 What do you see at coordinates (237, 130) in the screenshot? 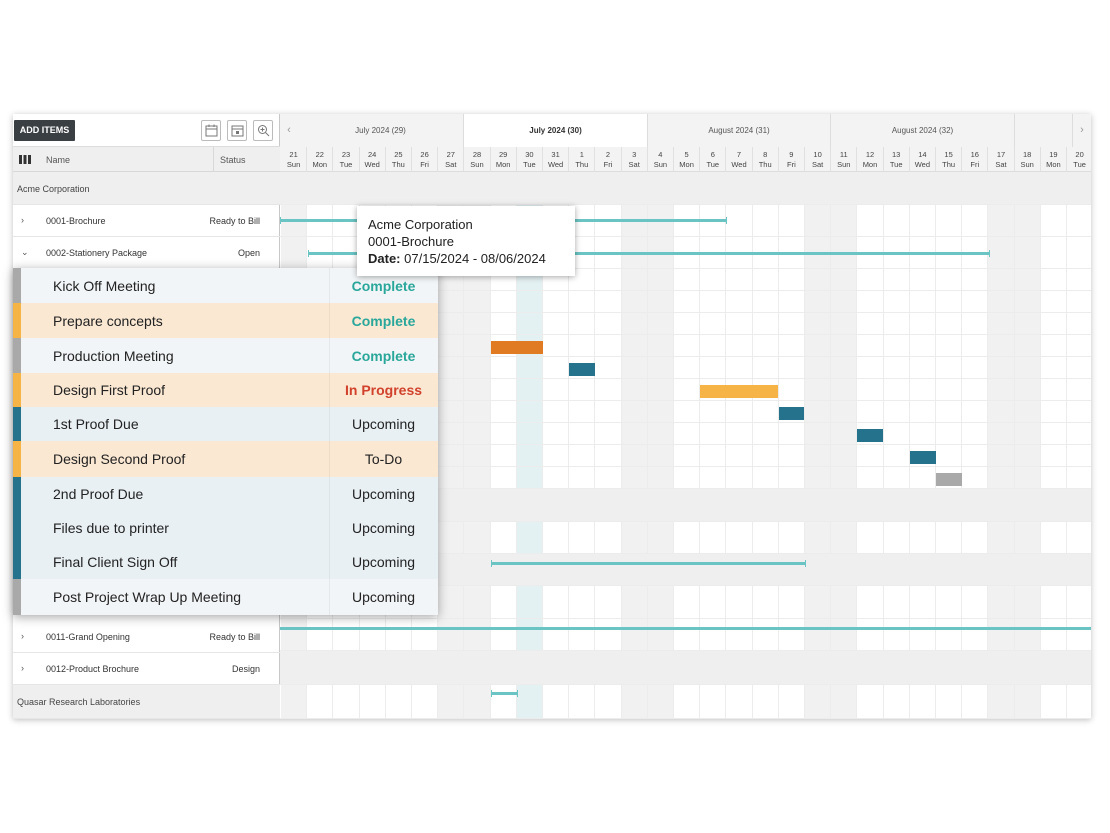
I see `calendar-today-button` at bounding box center [237, 130].